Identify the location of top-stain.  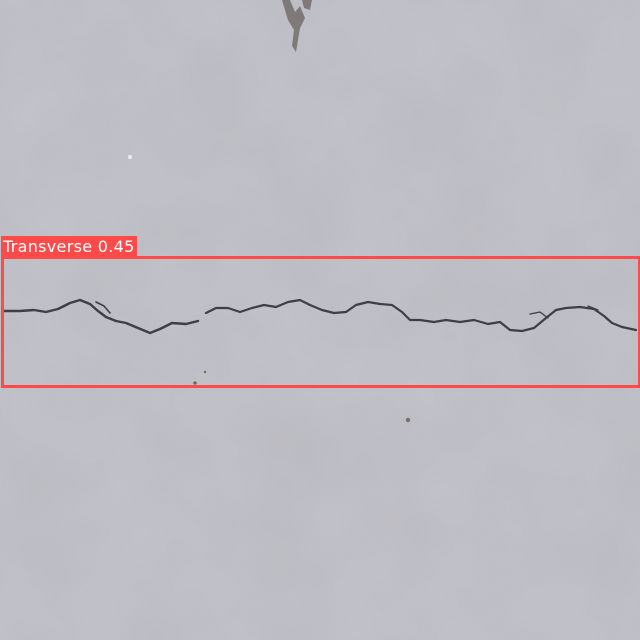
(297, 26).